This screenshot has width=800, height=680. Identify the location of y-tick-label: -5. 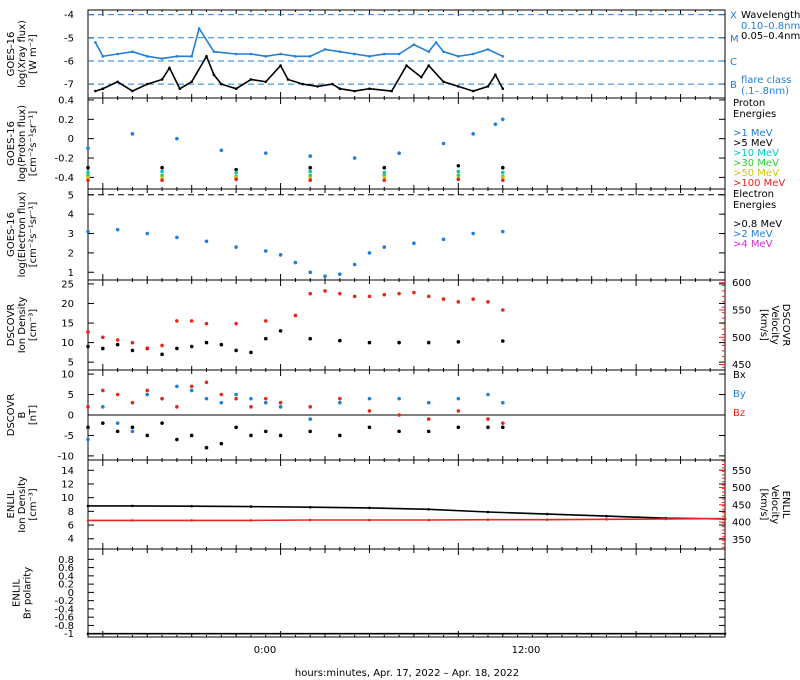
(69, 436).